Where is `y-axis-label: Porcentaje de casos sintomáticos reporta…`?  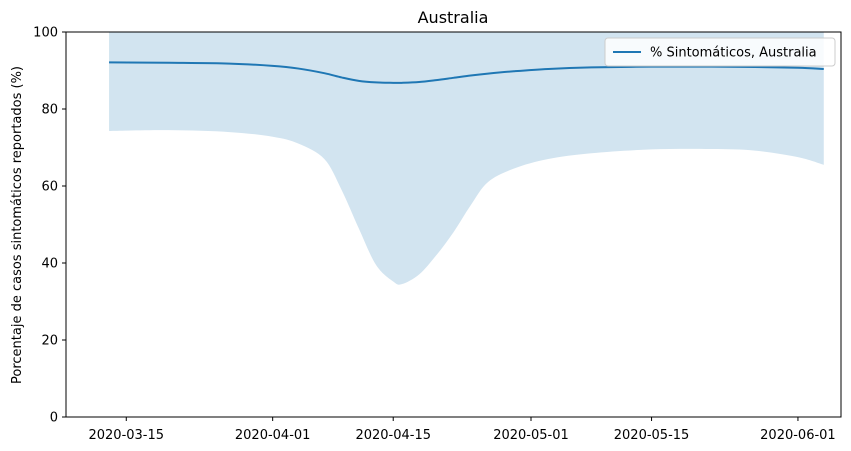
y-axis-label: Porcentaje de casos sintomáticos reporta… is located at coordinates (17, 225).